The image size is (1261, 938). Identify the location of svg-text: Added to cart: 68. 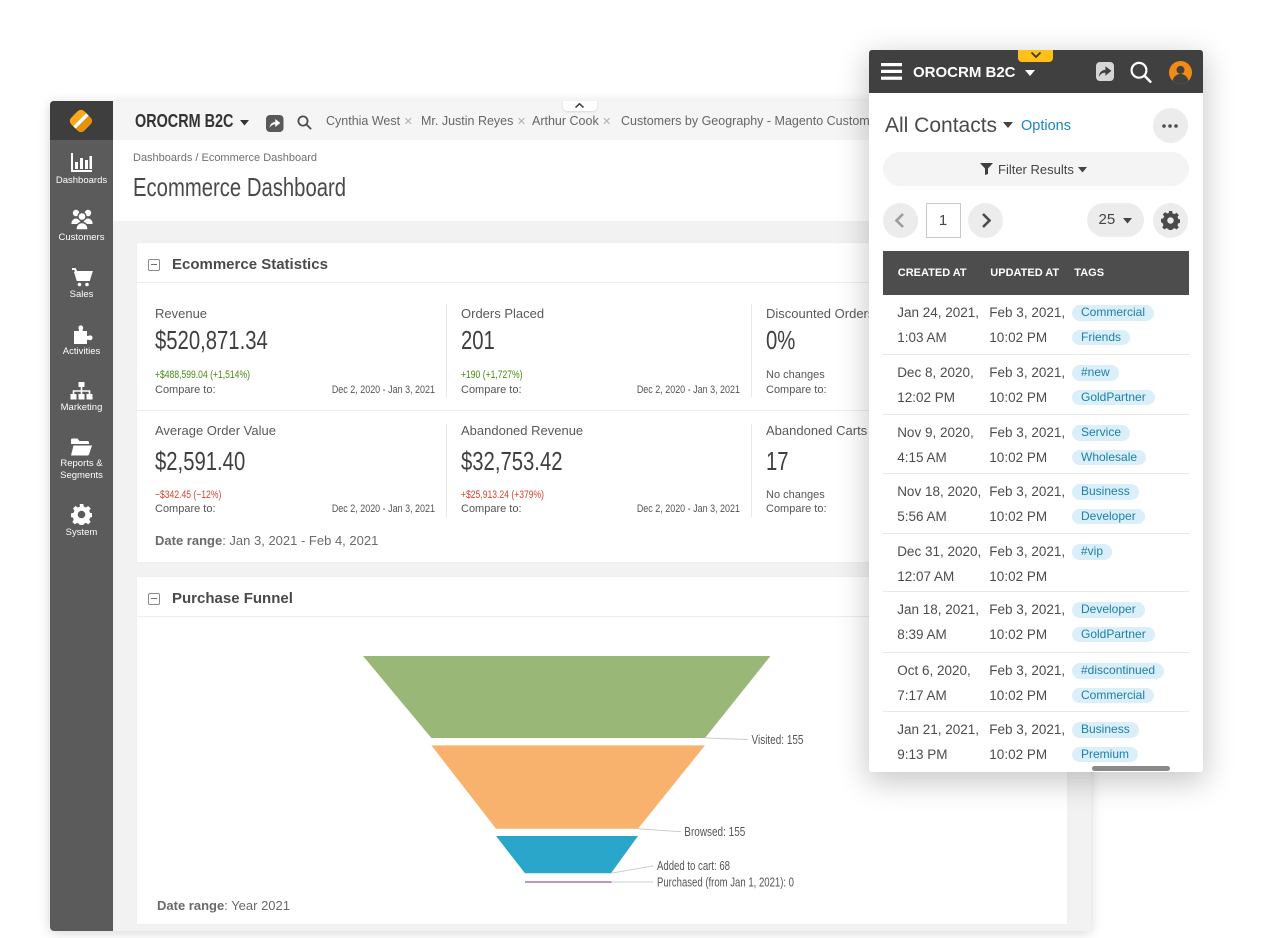
(693, 866).